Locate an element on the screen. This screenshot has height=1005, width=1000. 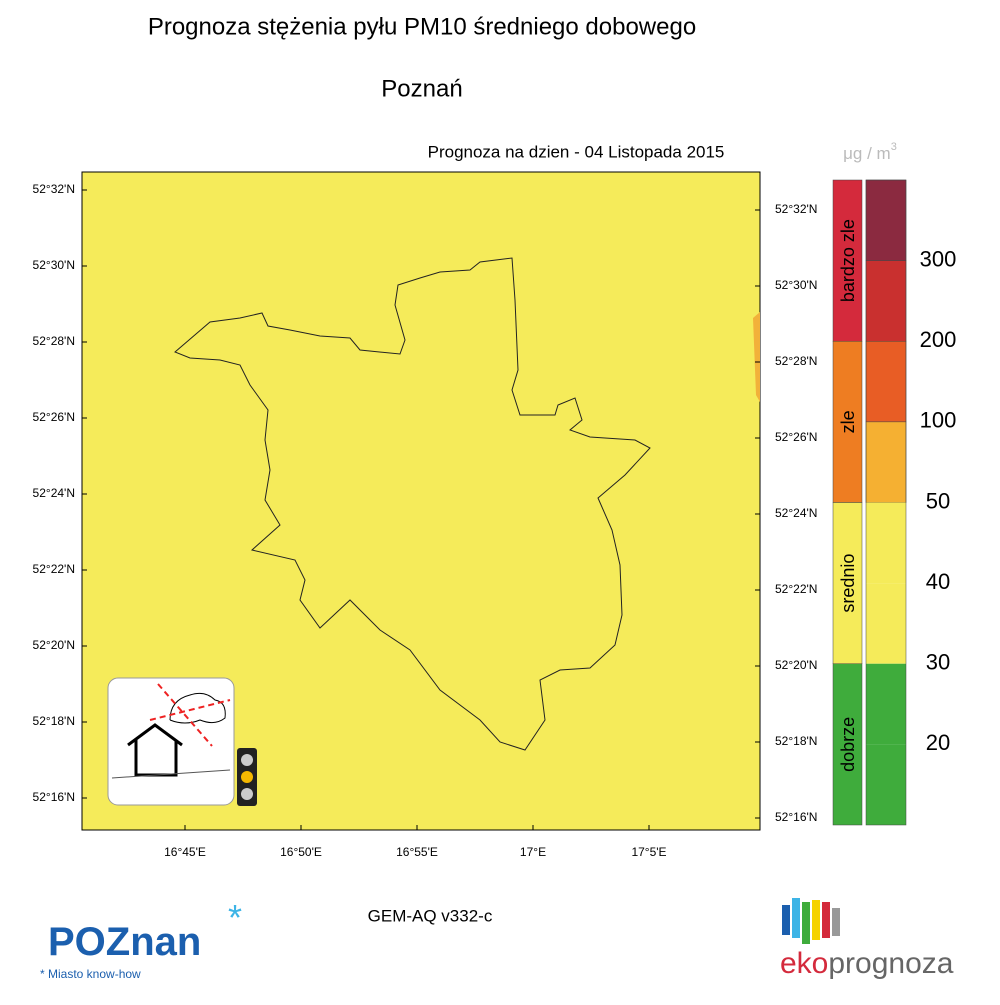
subtitle: Poznań is located at coordinates (421, 88).